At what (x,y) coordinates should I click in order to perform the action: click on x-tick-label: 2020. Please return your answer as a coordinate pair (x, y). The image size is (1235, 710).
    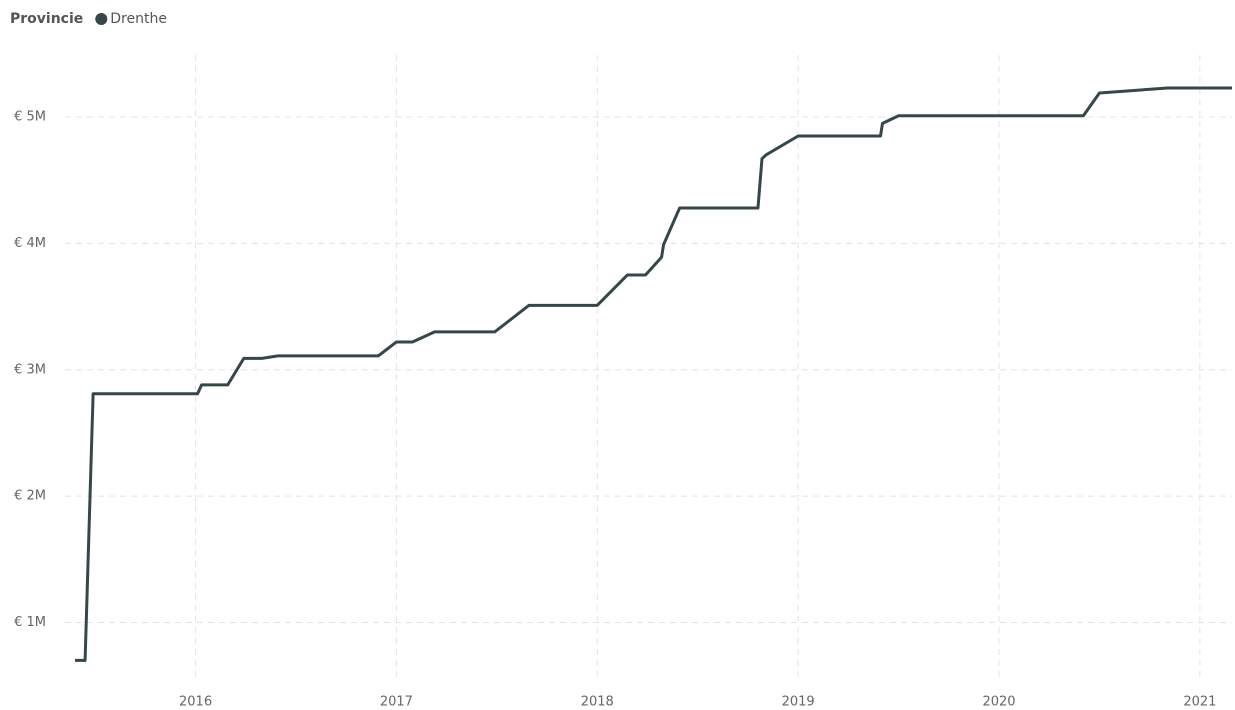
    Looking at the image, I should click on (998, 702).